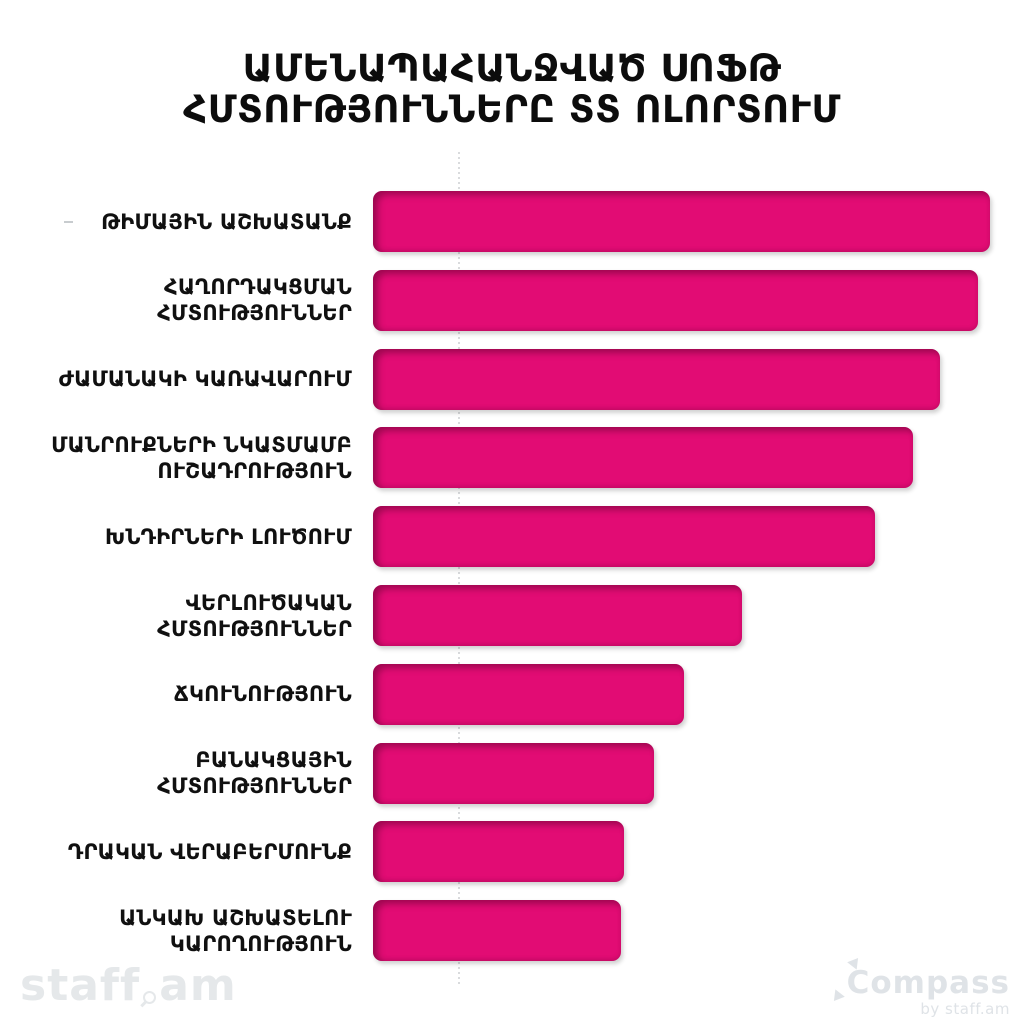  What do you see at coordinates (459, 568) in the screenshot?
I see `dotted-gridline` at bounding box center [459, 568].